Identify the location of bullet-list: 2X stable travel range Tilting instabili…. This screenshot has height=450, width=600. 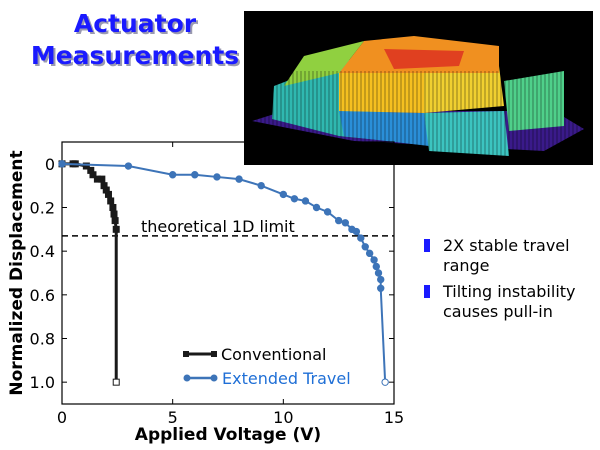
(510, 282).